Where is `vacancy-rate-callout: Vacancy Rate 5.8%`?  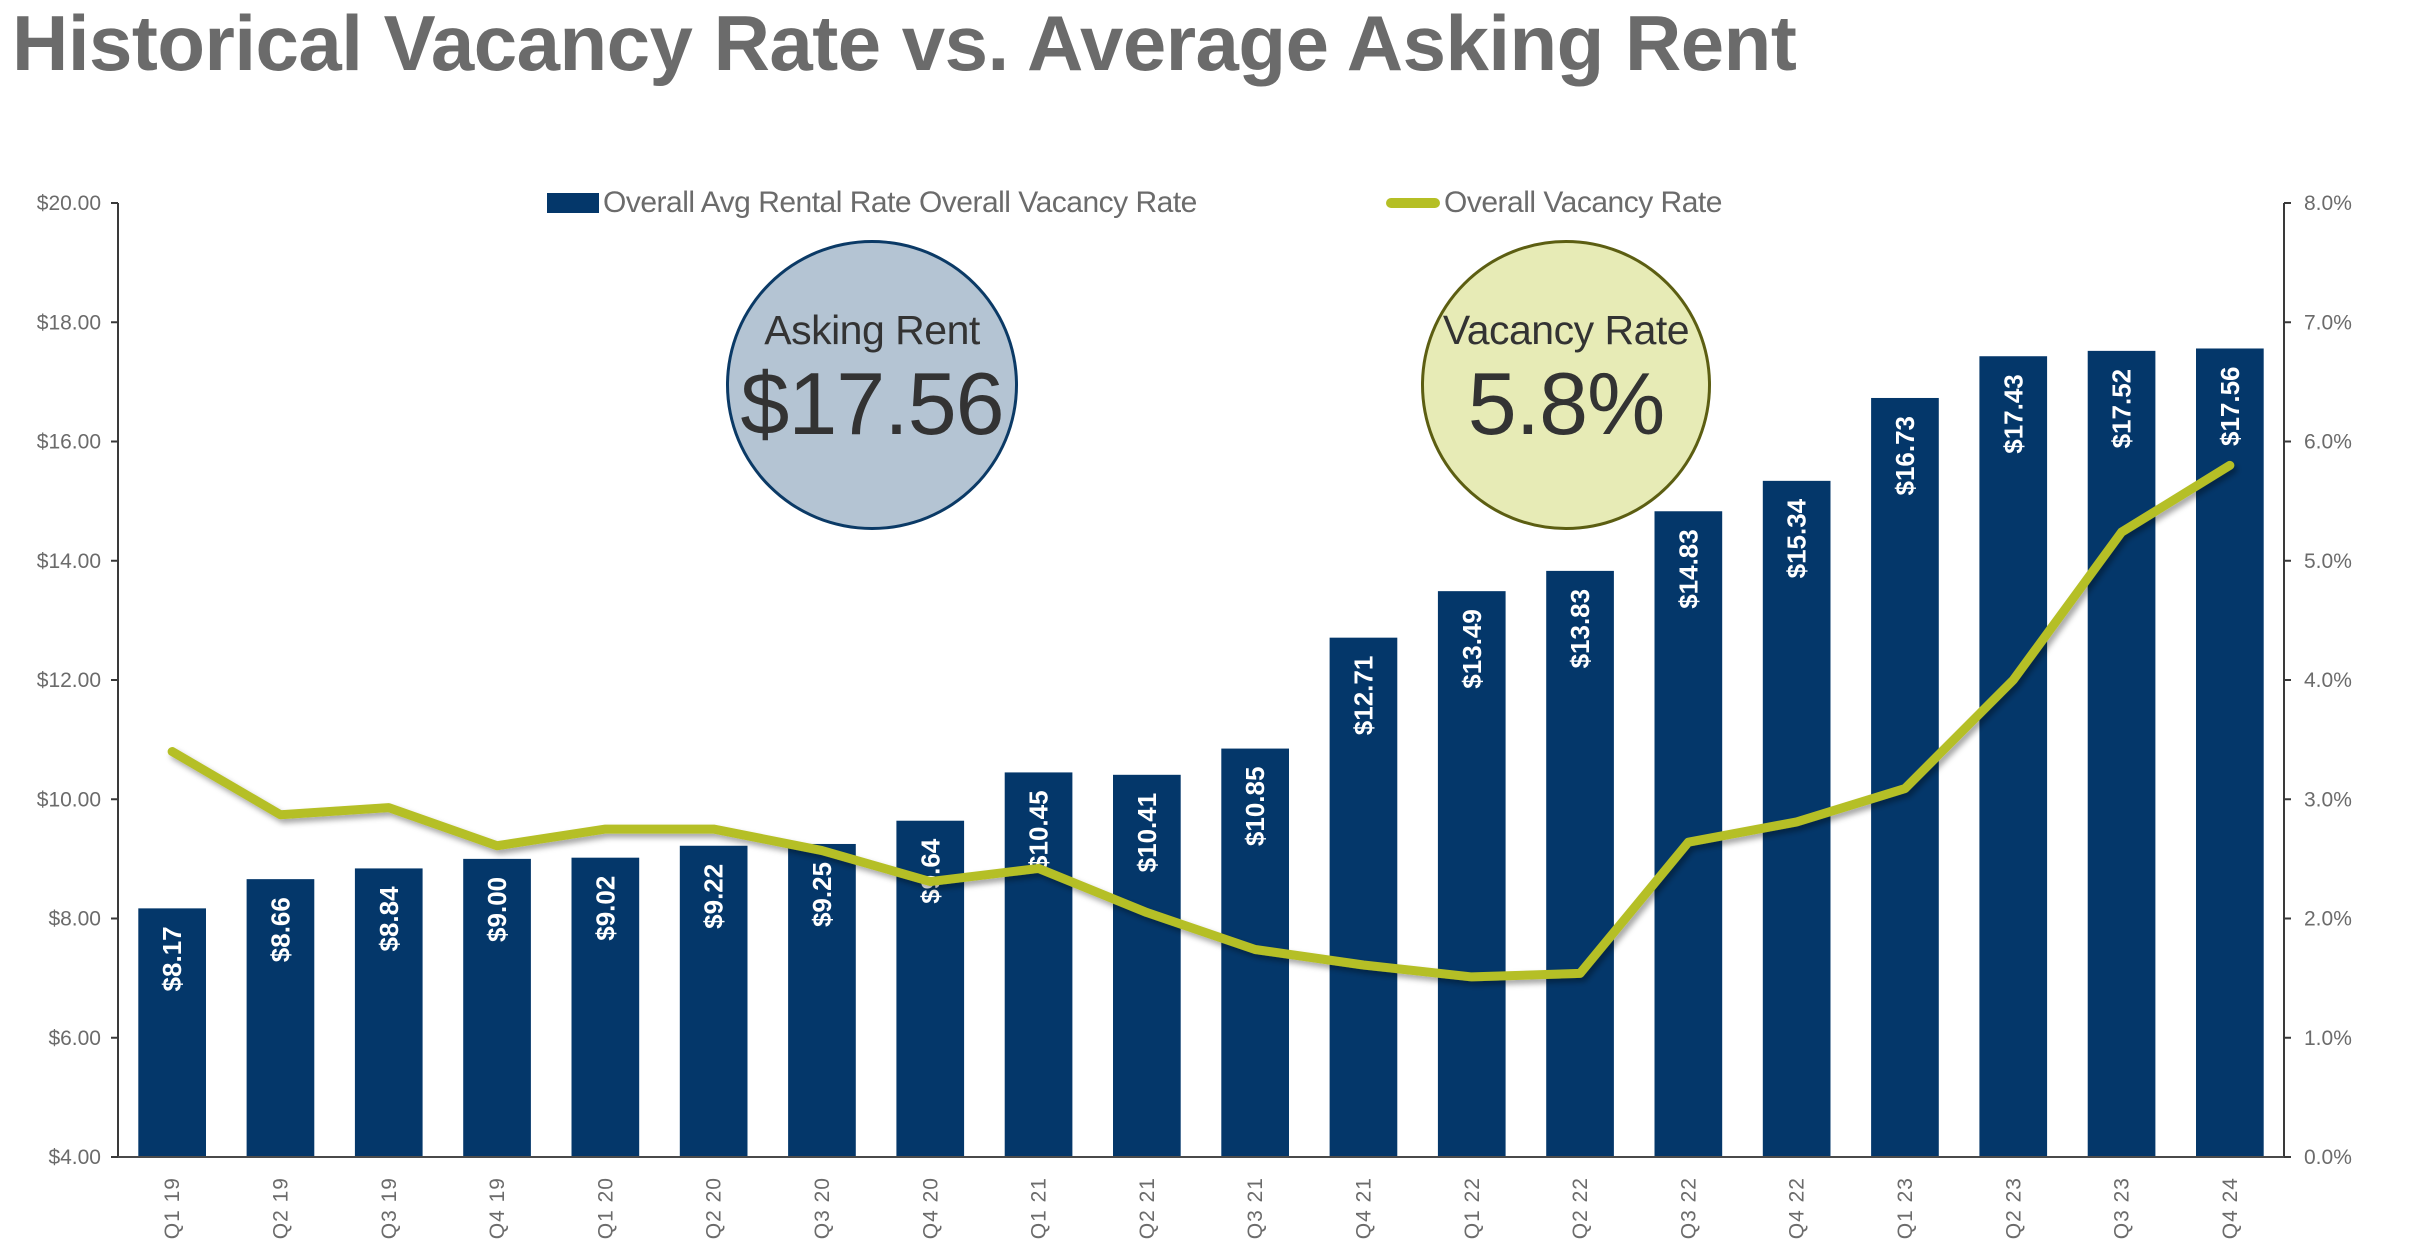 vacancy-rate-callout: Vacancy Rate 5.8% is located at coordinates (1566, 385).